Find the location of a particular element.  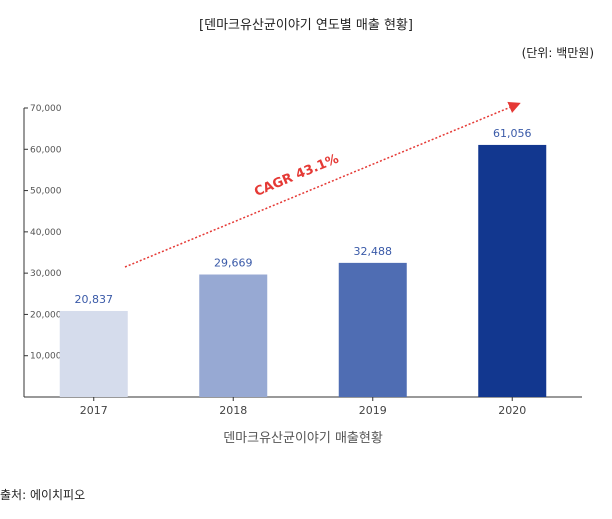

x-axis-label: 덴마크유산균이야기 매출현황 is located at coordinates (303, 438).